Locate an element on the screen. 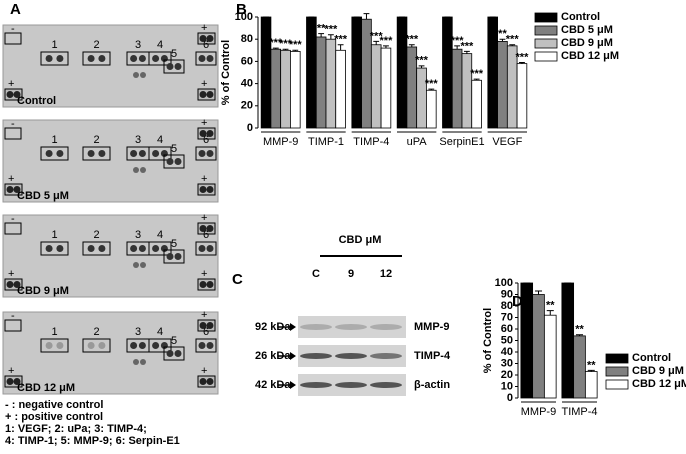  y-tick-label: 20 is located at coordinates (247, 106).